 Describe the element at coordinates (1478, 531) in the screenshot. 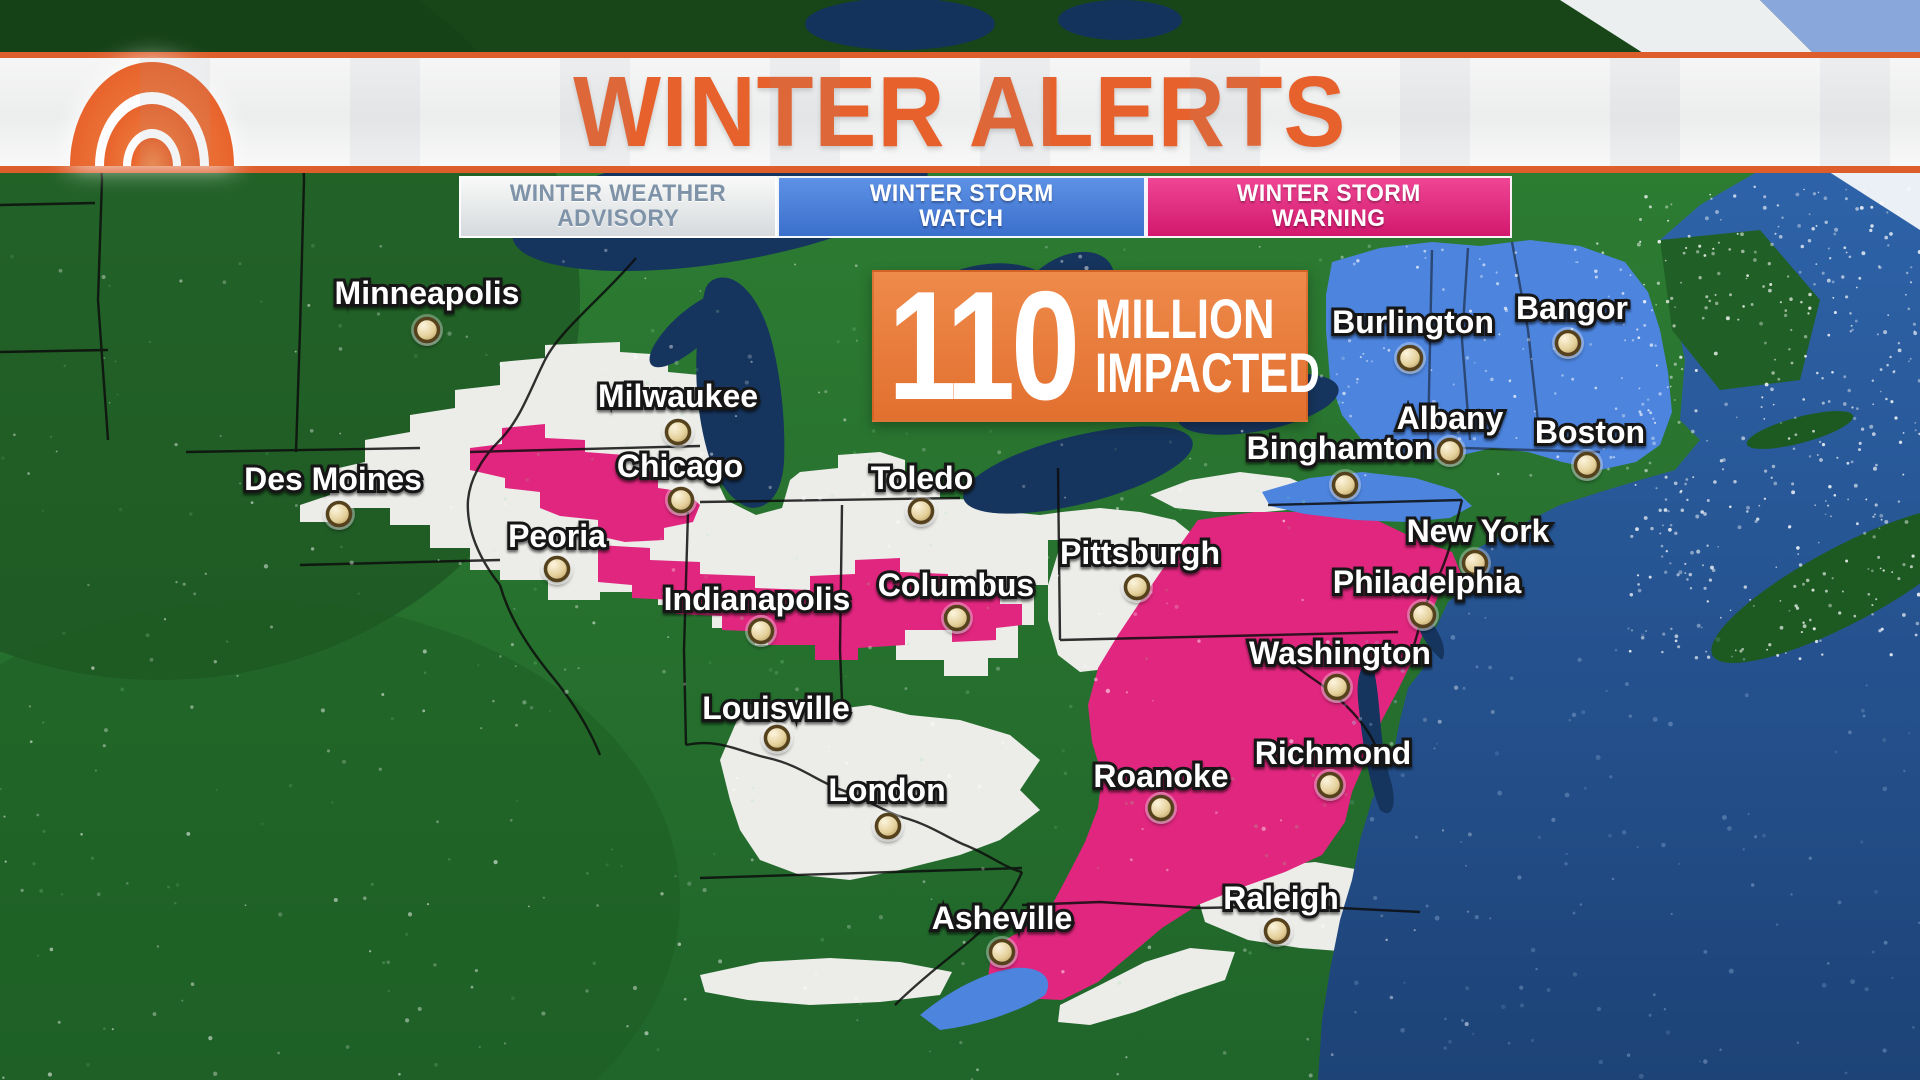

I see `city-label: New York` at that location.